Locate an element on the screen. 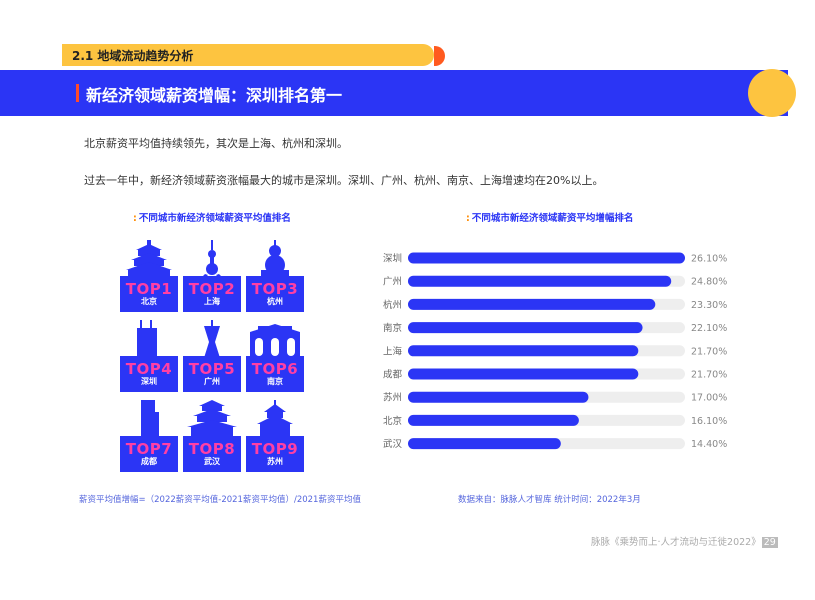  yellow-crane-tower-icon is located at coordinates (212, 436).